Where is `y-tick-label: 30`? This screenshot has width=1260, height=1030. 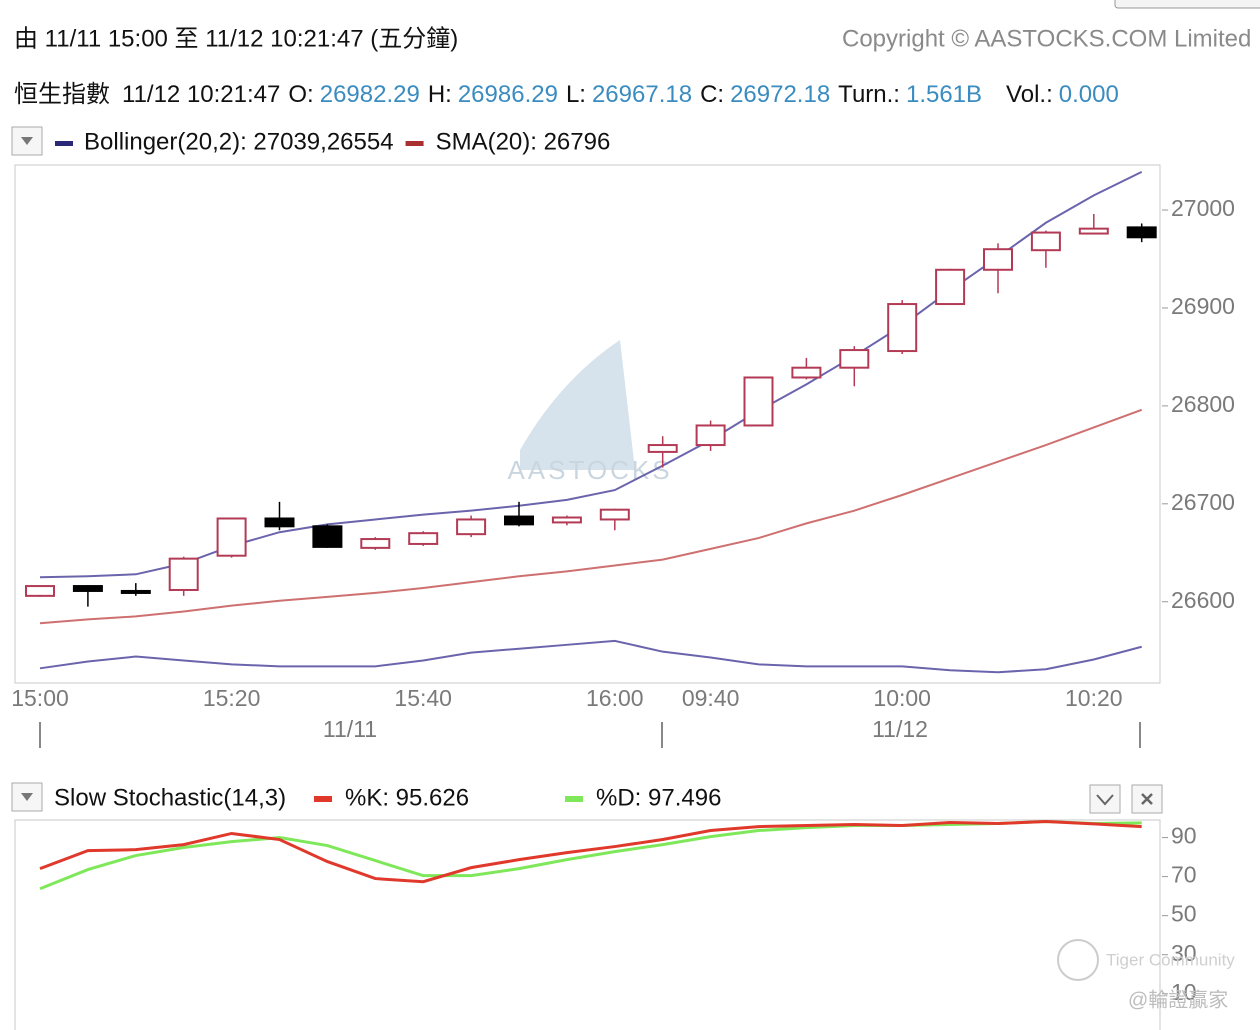
y-tick-label: 30 is located at coordinates (1184, 953).